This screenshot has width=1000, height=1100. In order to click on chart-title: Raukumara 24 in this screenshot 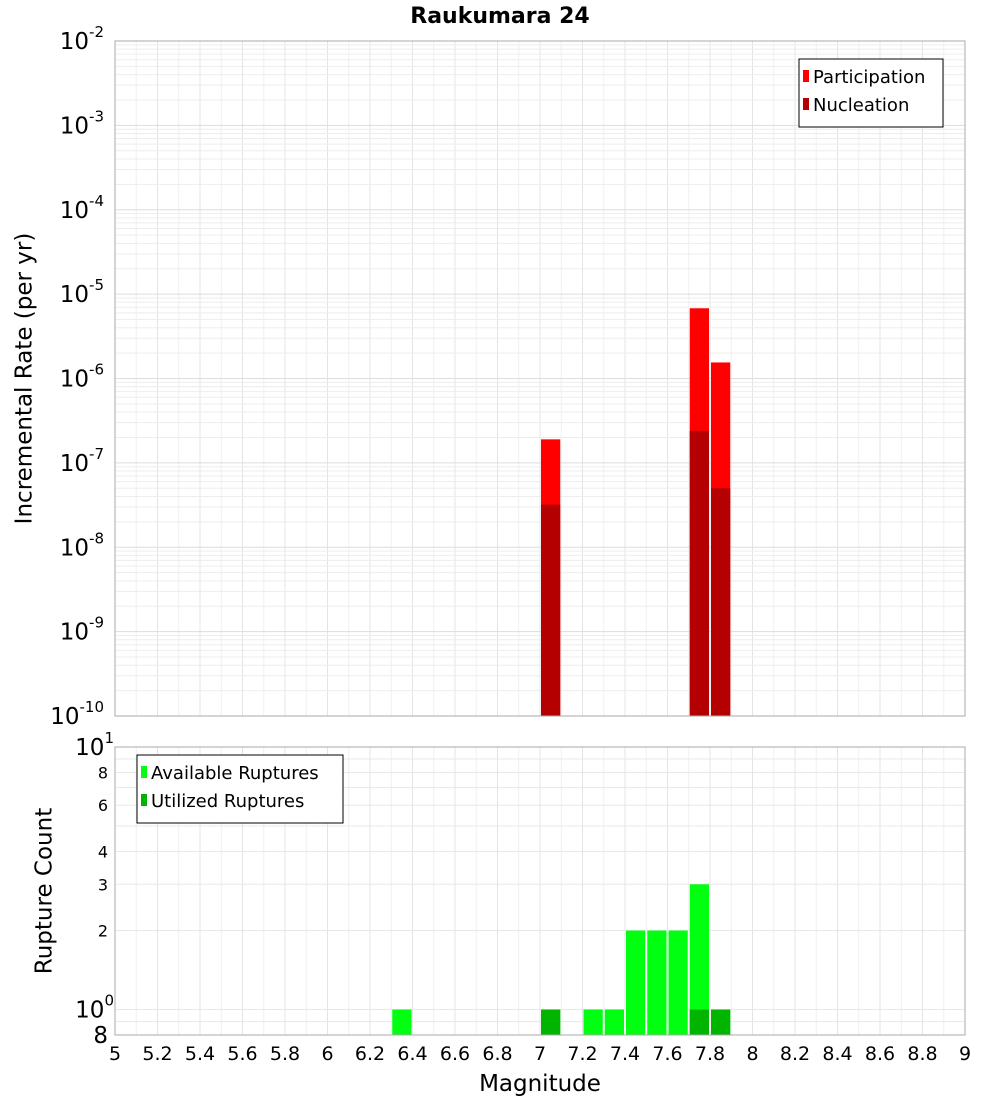, I will do `click(499, 16)`.